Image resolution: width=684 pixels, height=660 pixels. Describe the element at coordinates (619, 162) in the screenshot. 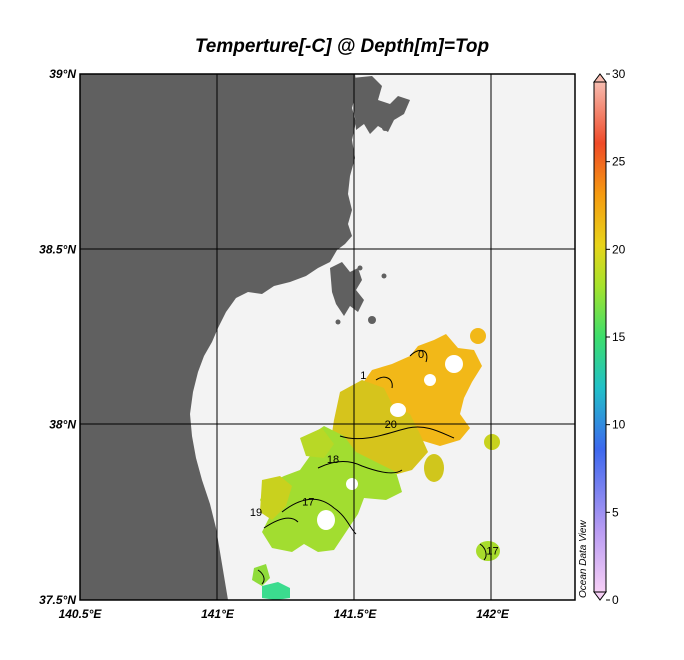

I see `colorbar-tick-label: 25` at that location.